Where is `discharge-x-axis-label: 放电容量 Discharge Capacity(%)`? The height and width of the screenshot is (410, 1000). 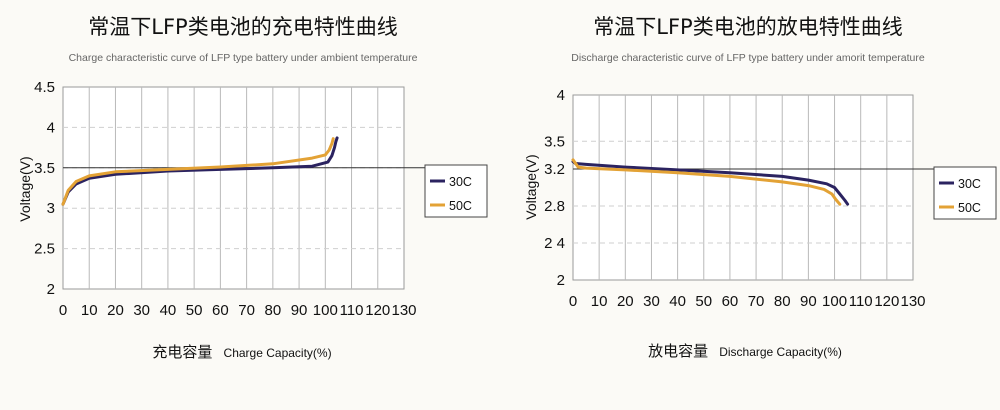 discharge-x-axis-label: 放电容量 Discharge Capacity(%) is located at coordinates (745, 350).